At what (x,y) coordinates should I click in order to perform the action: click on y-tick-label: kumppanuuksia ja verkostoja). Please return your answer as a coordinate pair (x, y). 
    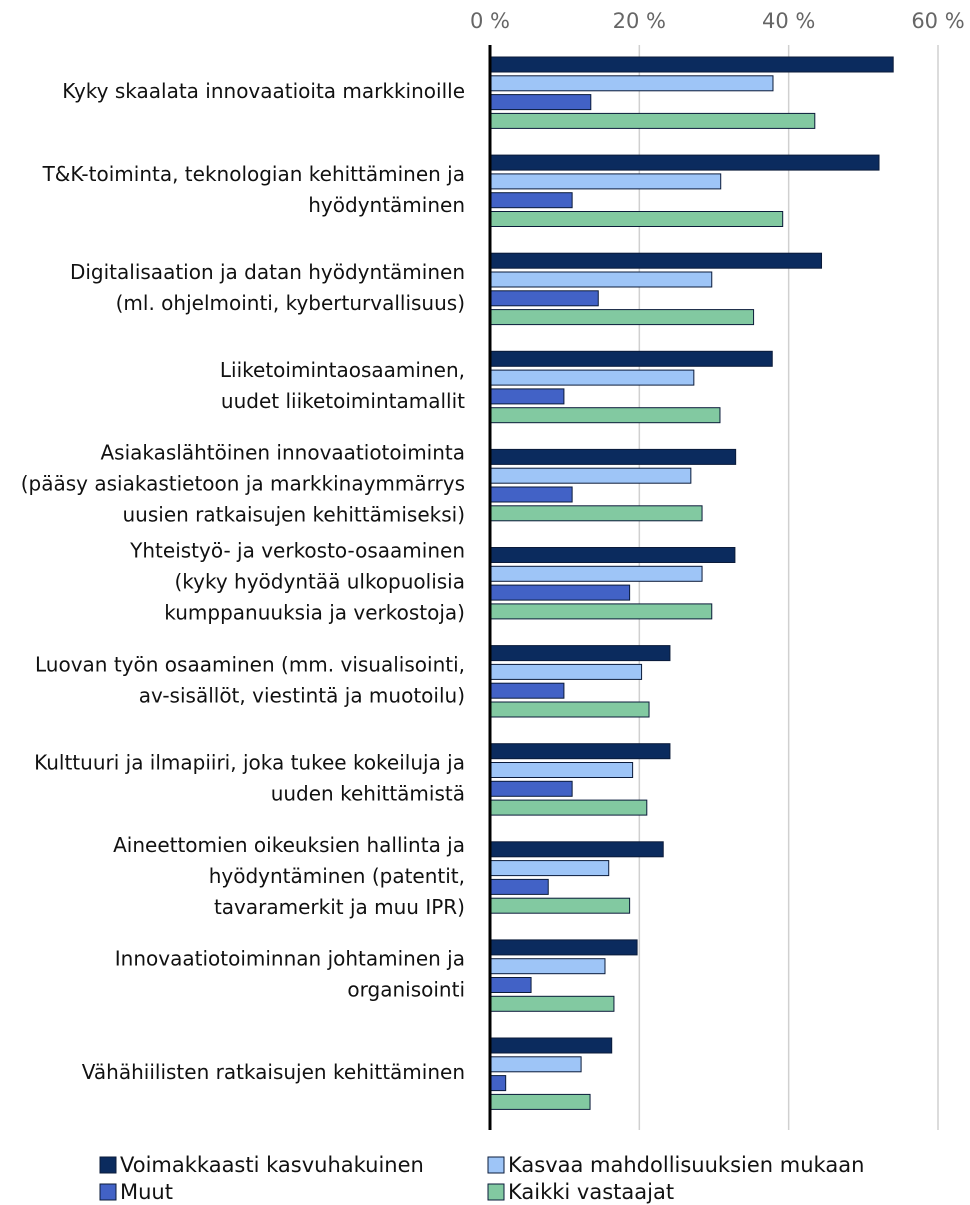
    Looking at the image, I should click on (314, 613).